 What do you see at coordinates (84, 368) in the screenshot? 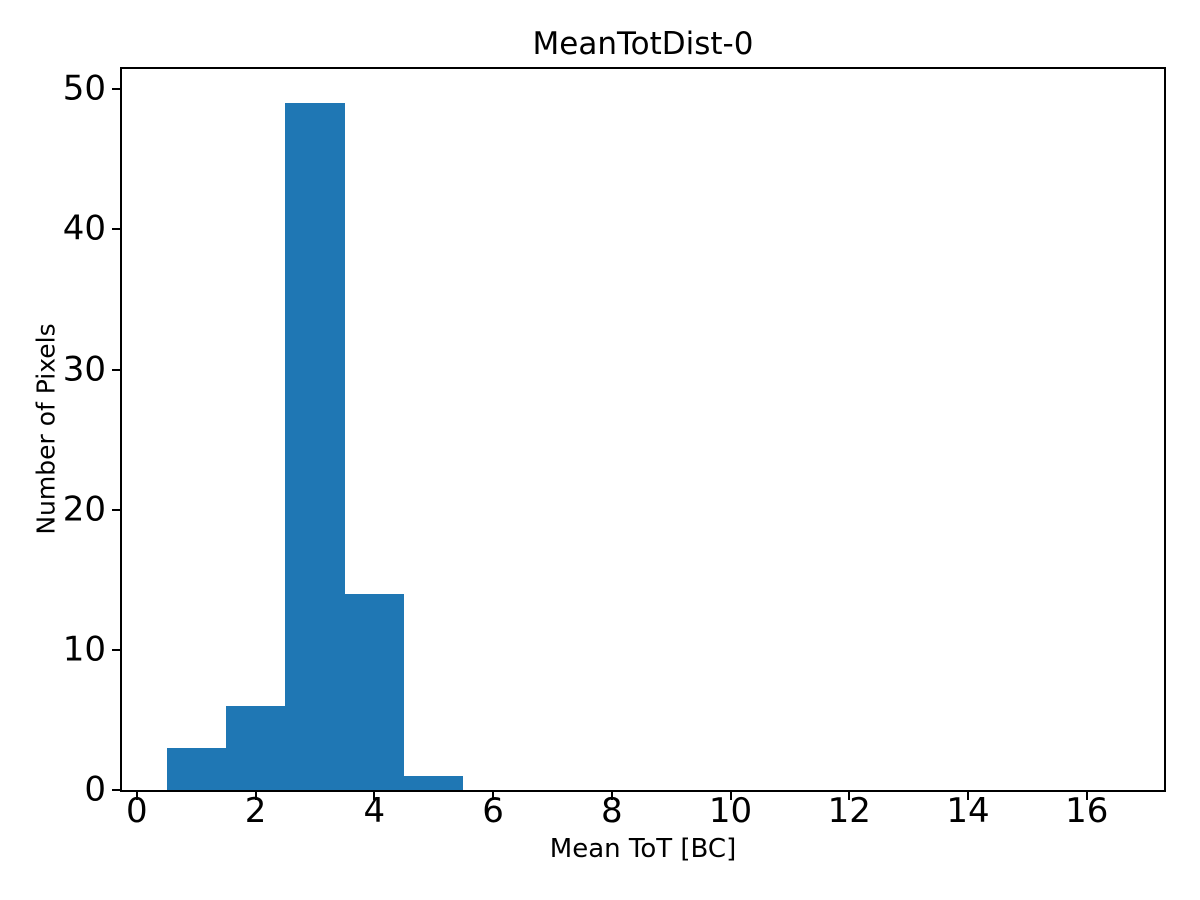
I see `y-tick-label: 30` at bounding box center [84, 368].